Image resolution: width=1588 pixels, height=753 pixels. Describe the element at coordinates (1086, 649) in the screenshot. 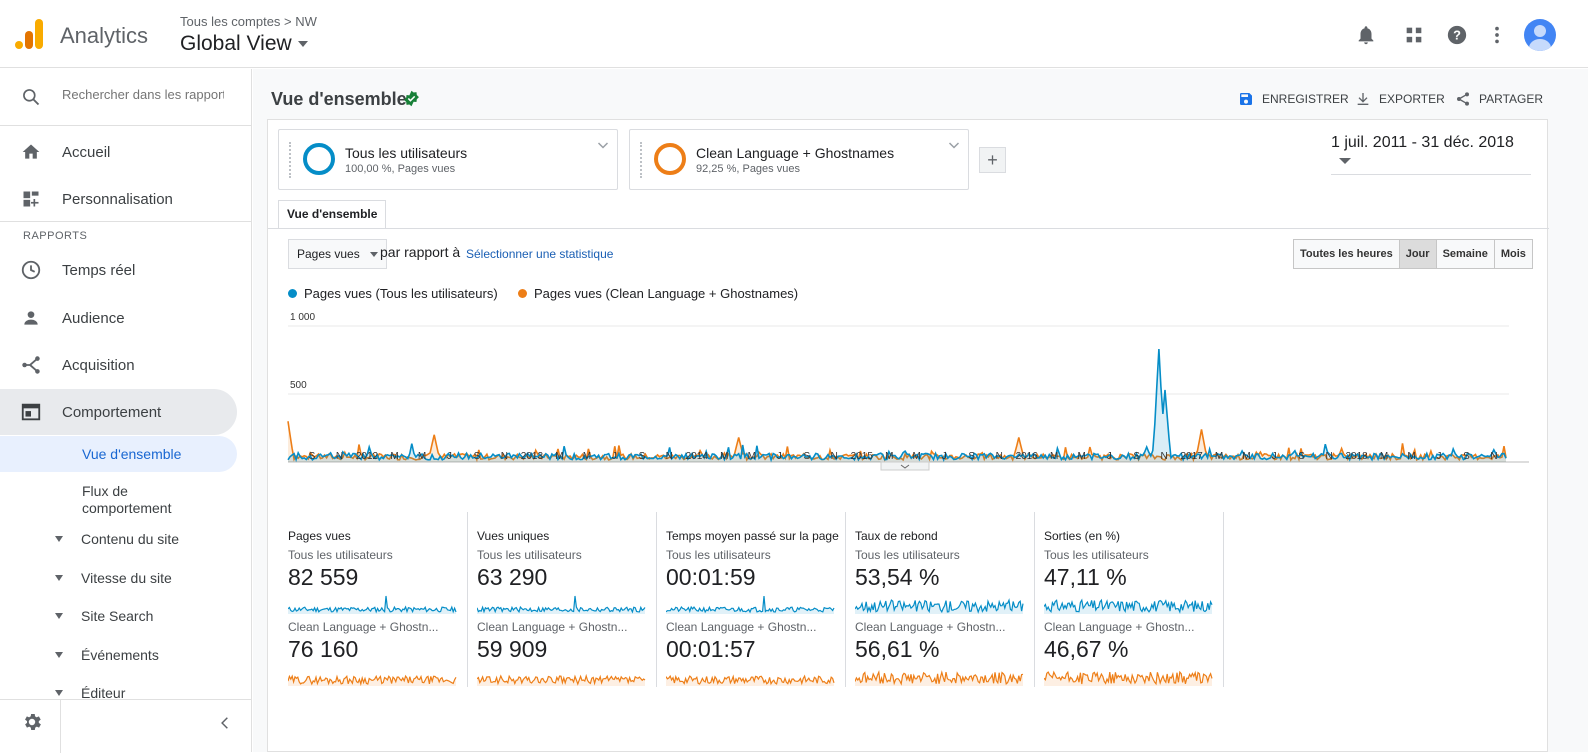

I see `scorecard-value: 46,67 %` at that location.